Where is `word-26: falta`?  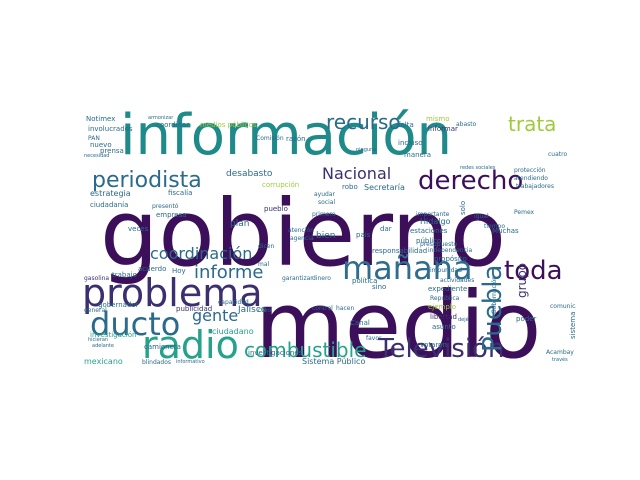
word-26: falta is located at coordinates (406, 125).